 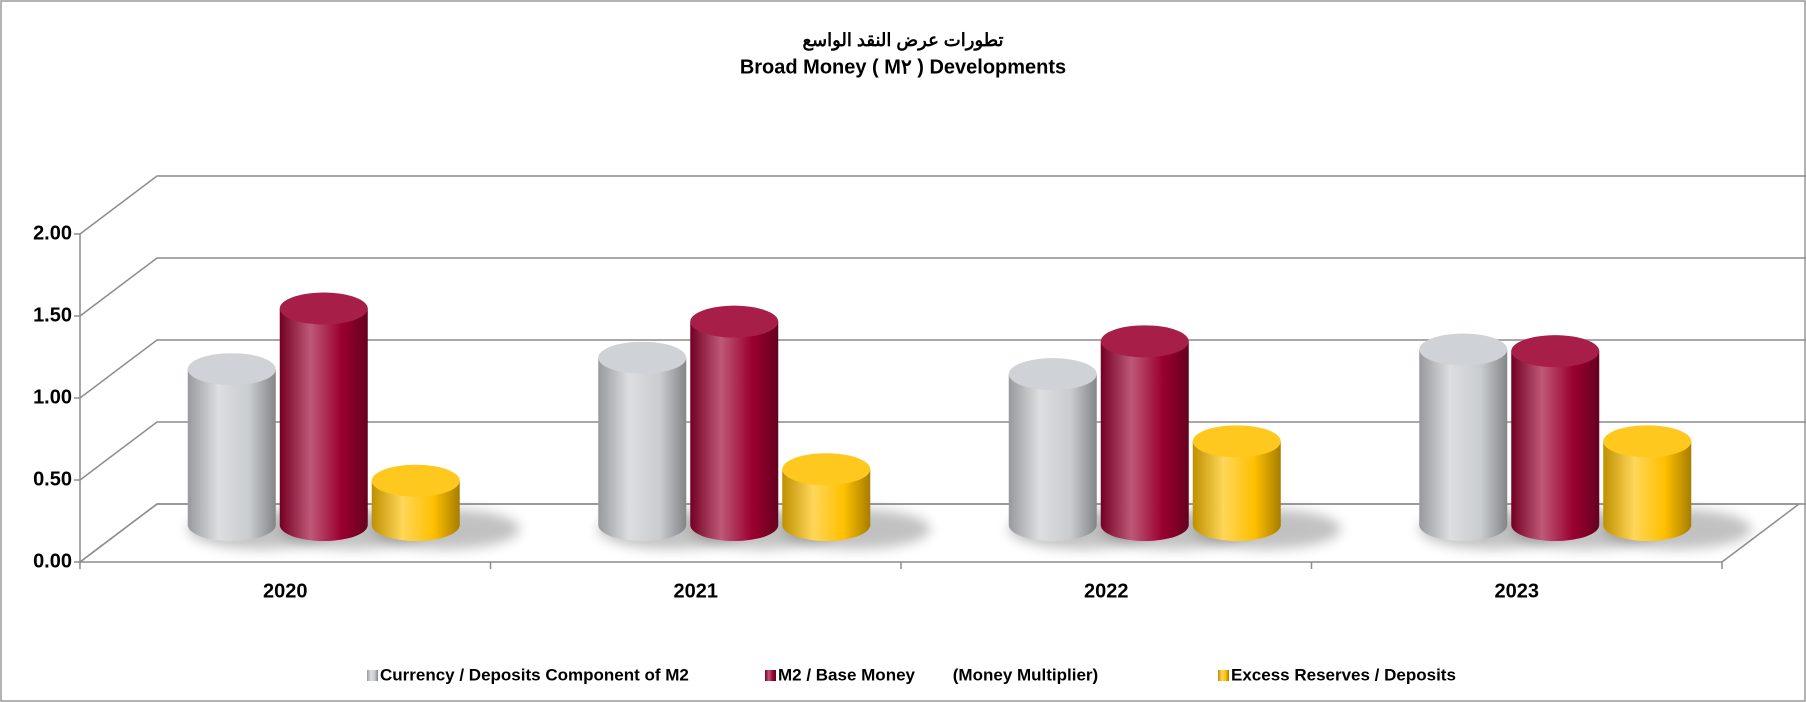 What do you see at coordinates (52, 479) in the screenshot?
I see `y-tick-label: 0.50` at bounding box center [52, 479].